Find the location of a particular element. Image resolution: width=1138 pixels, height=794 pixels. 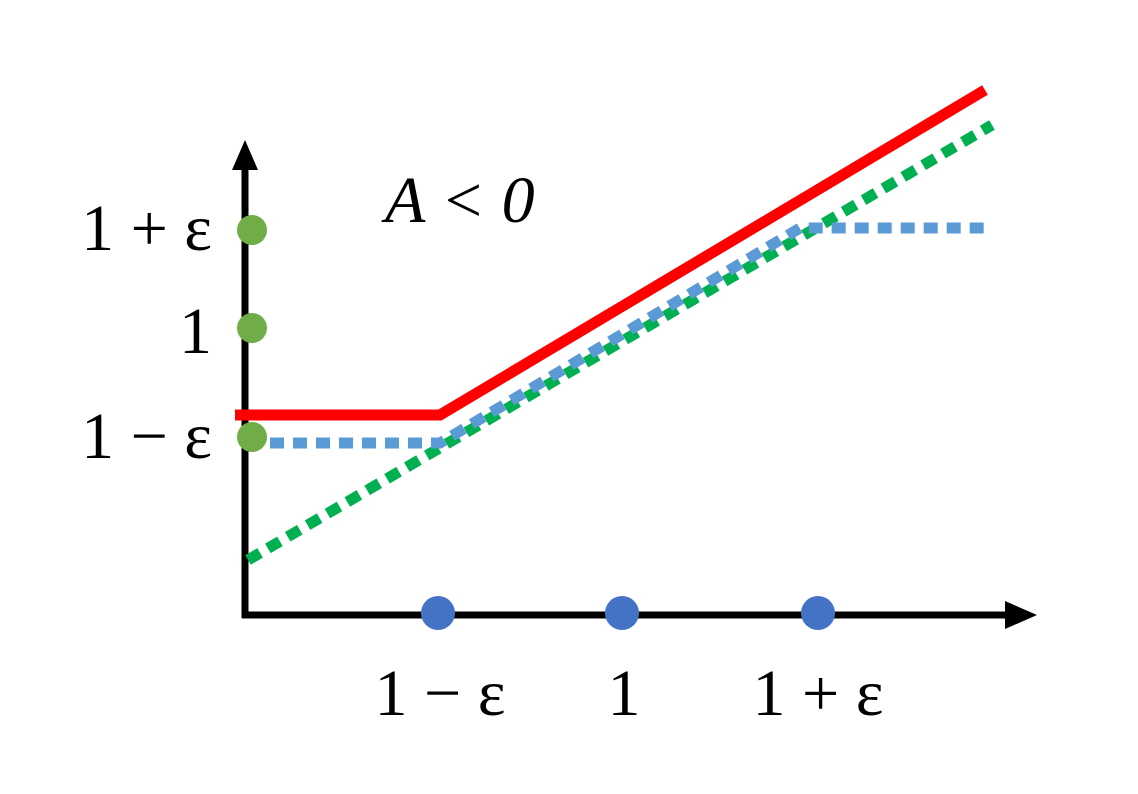

y-marker-1-minus-eps is located at coordinates (252, 437).